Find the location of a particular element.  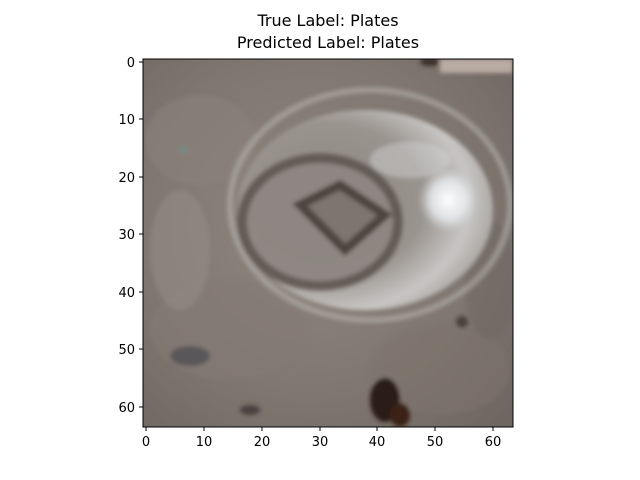

predicted-label-title: Predicted Label: Plates is located at coordinates (328, 42).